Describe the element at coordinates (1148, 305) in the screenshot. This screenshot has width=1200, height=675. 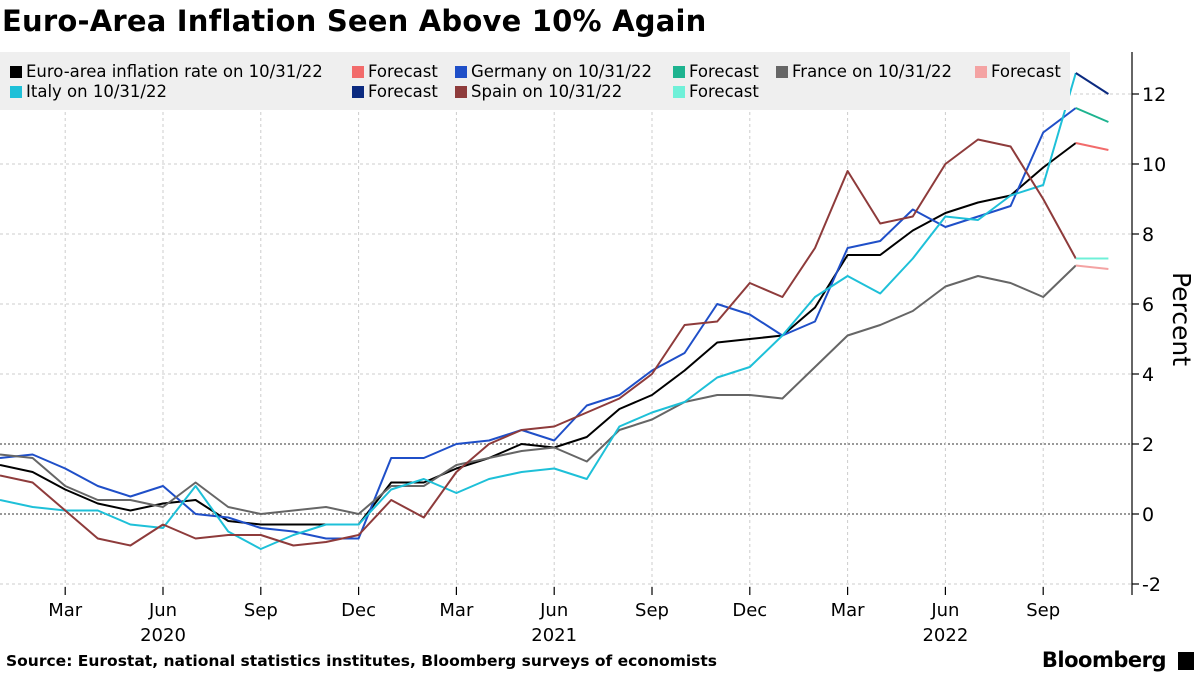
I see `y-tick-label: 6` at that location.